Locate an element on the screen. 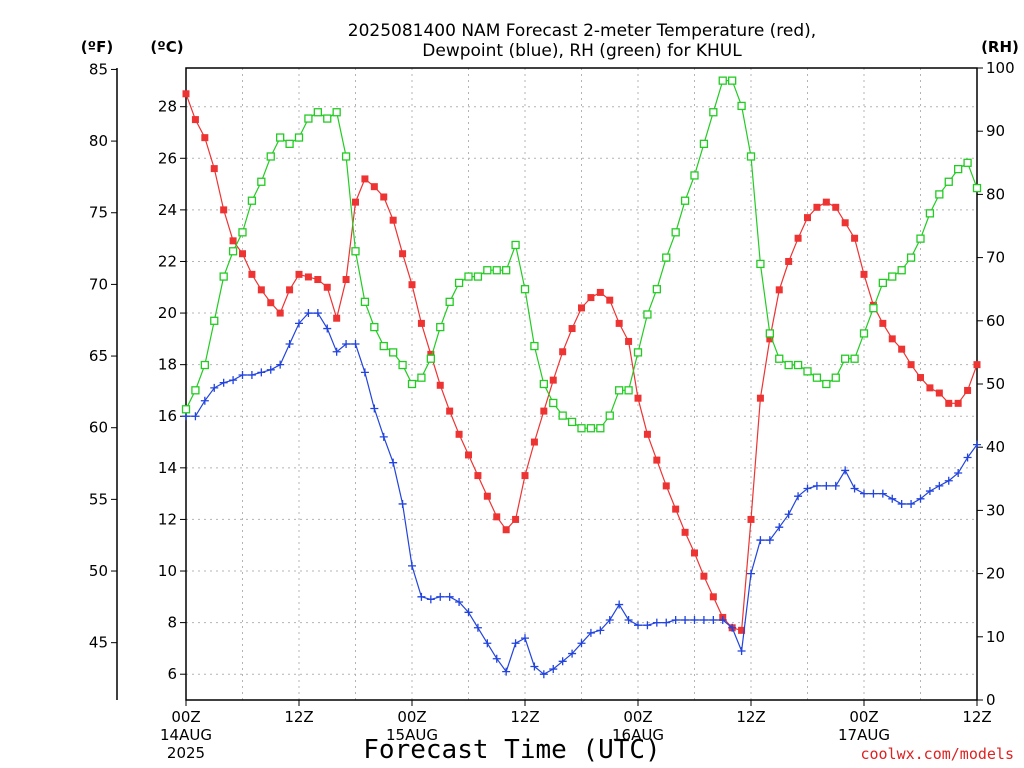 Image resolution: width=1024 pixels, height=768 pixels. rh-tick-label: 10 is located at coordinates (995, 637).